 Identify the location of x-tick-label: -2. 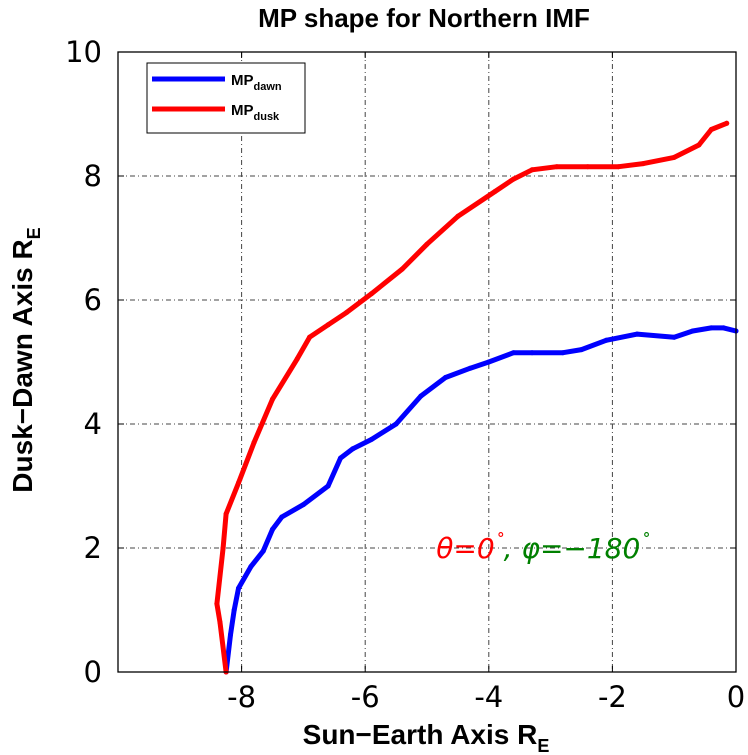
(612, 697).